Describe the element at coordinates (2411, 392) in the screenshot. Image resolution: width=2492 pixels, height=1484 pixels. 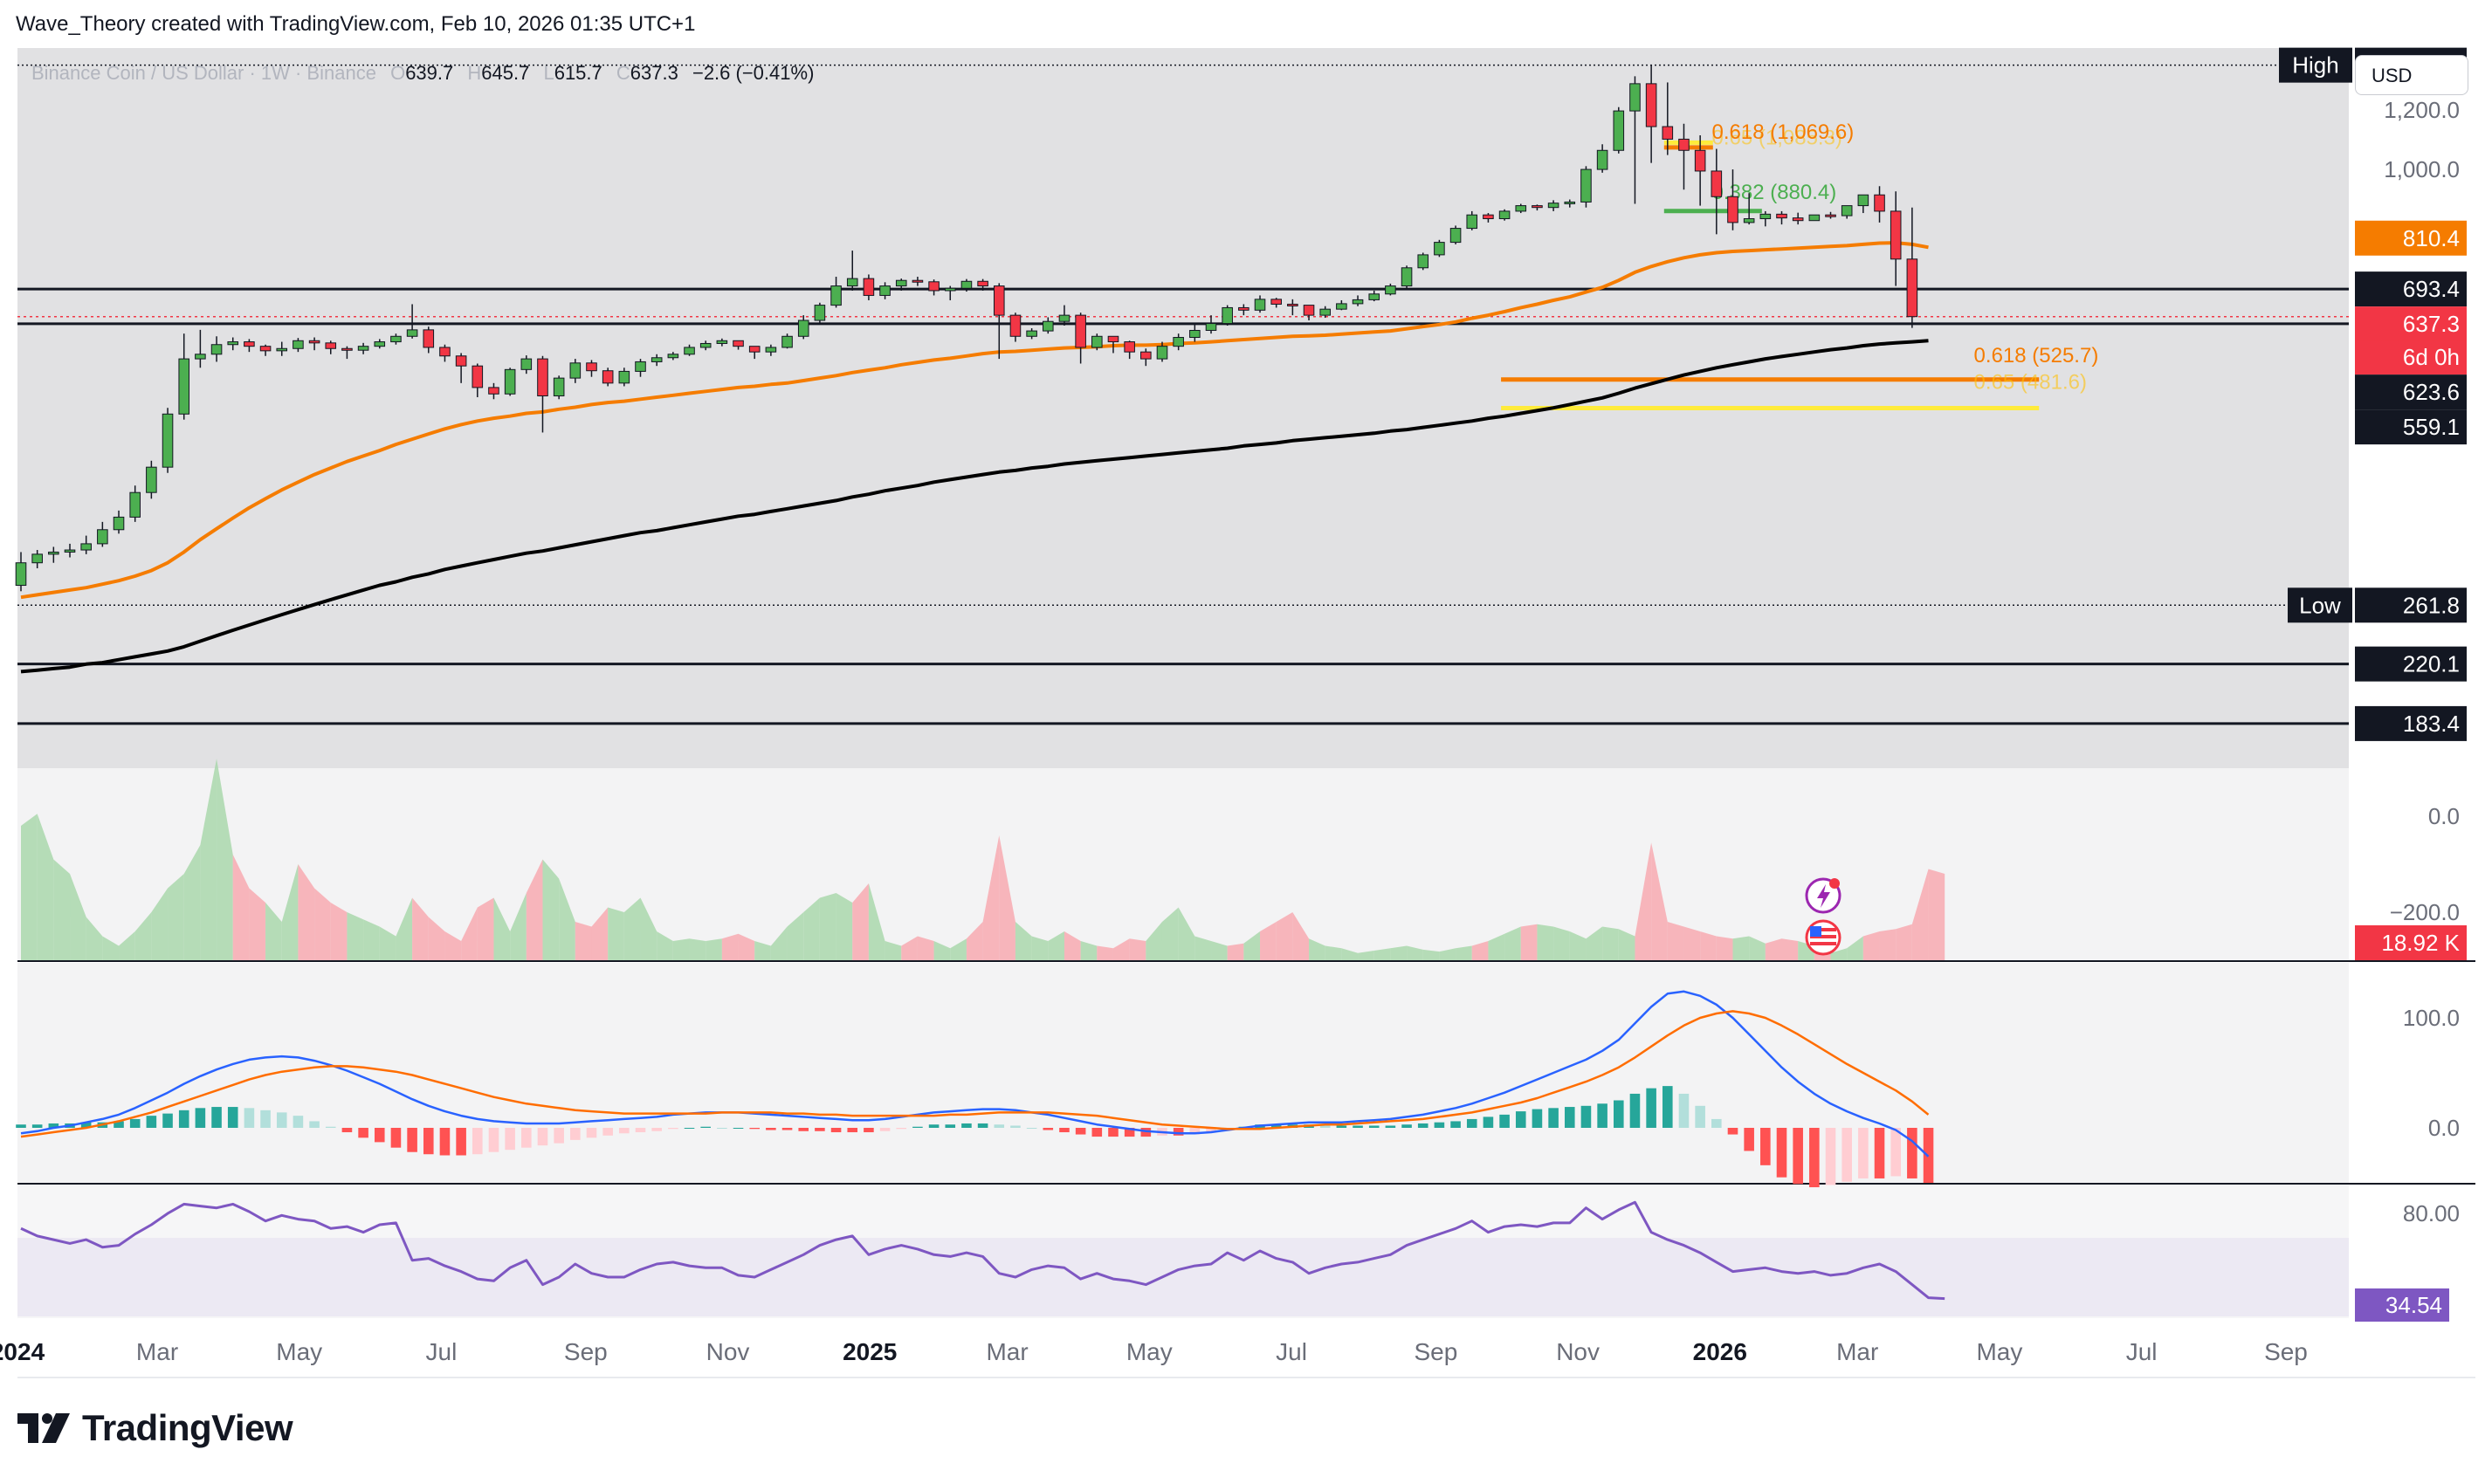
I see `price-label: 623.6` at that location.